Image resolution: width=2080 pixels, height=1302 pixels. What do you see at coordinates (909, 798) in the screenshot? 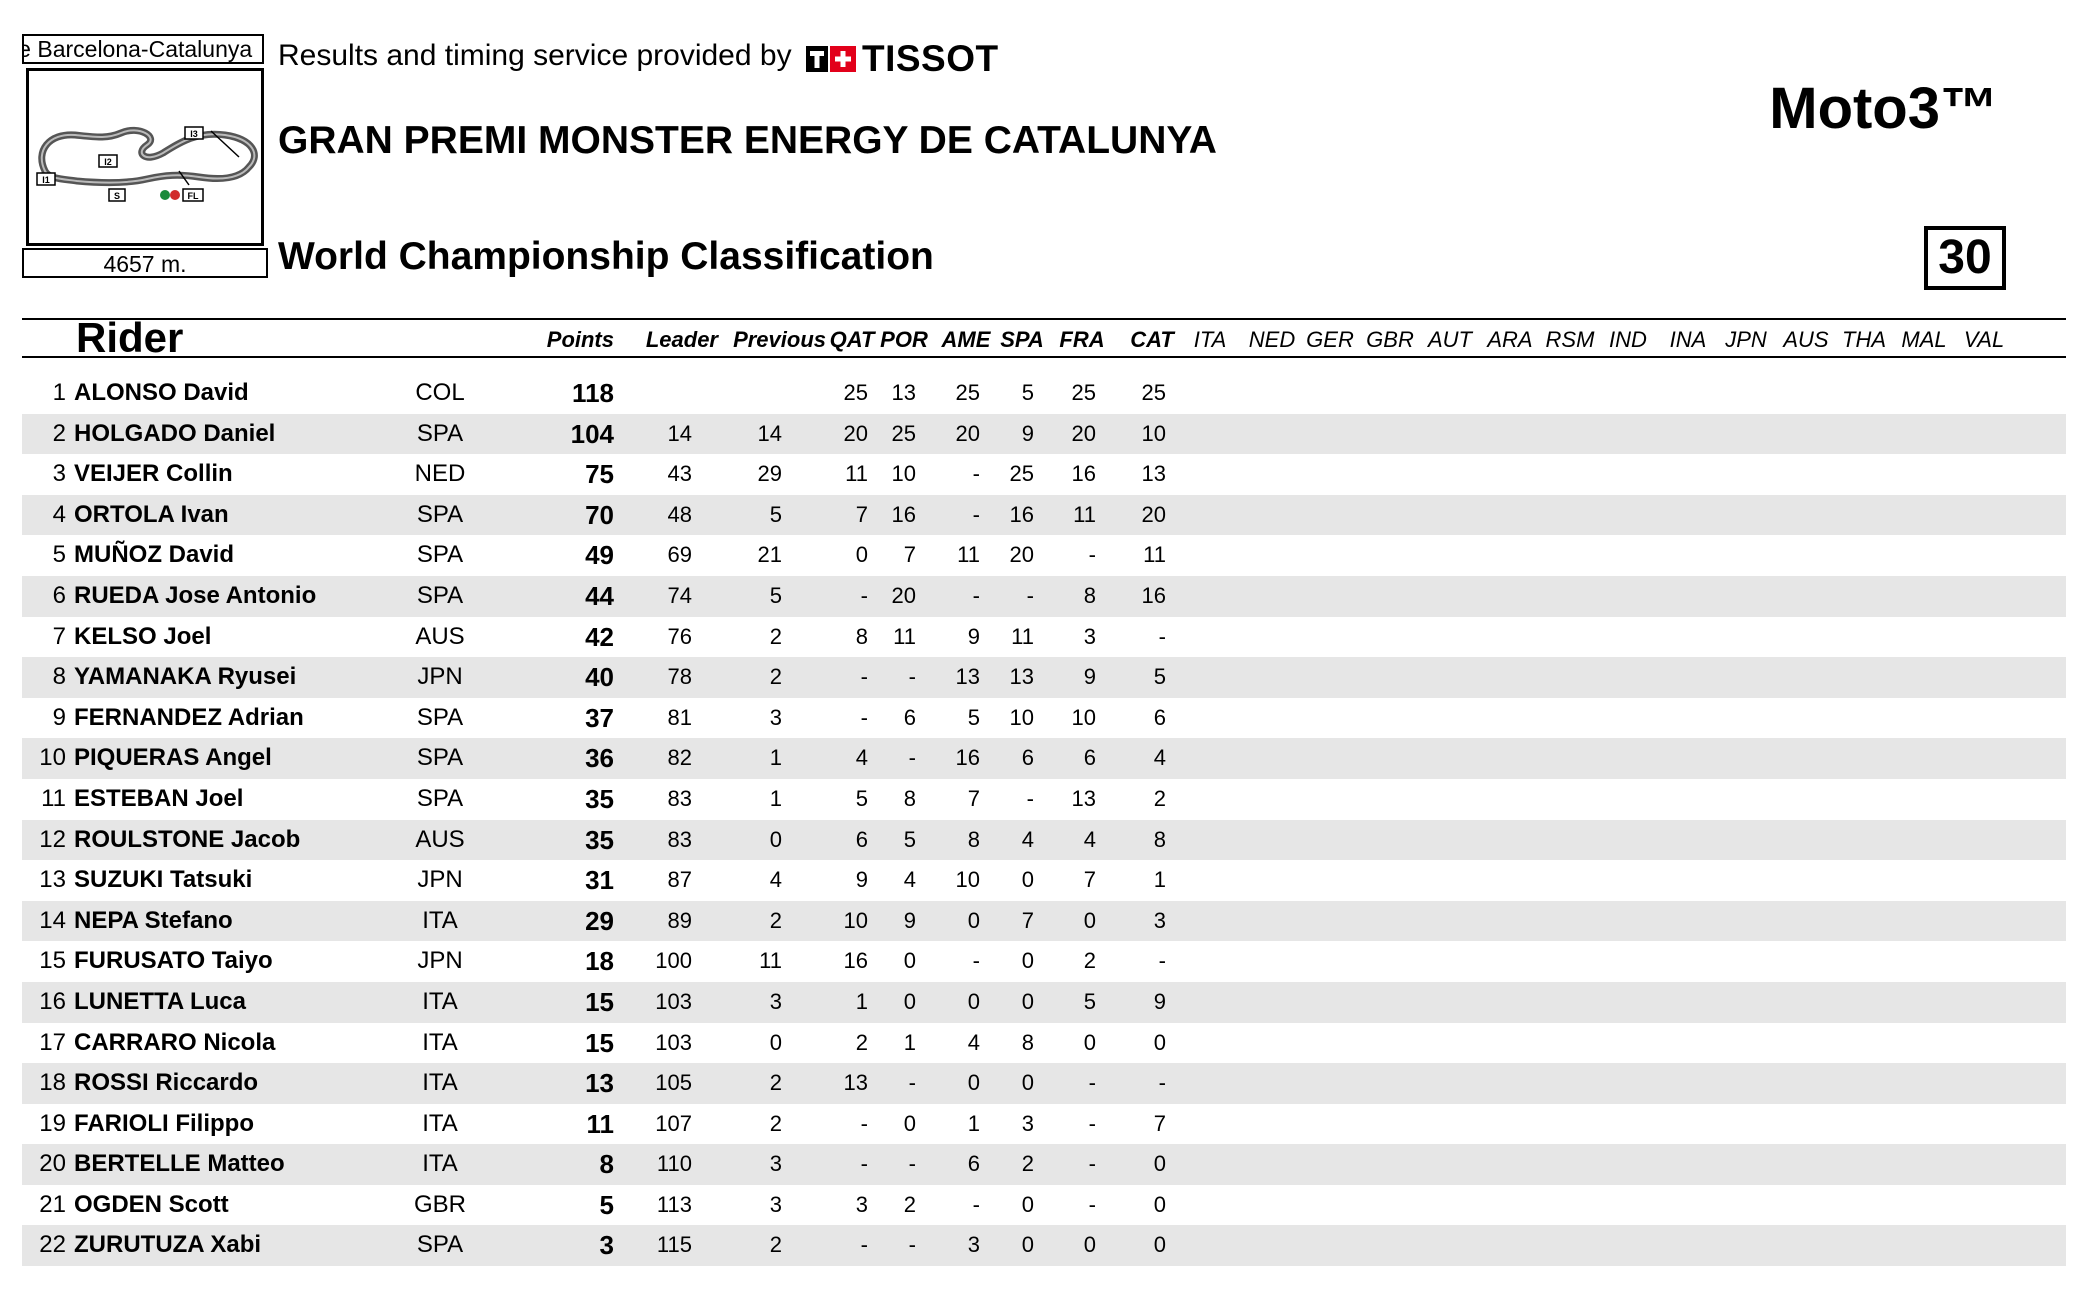
I see `race-points-por: 8` at bounding box center [909, 798].